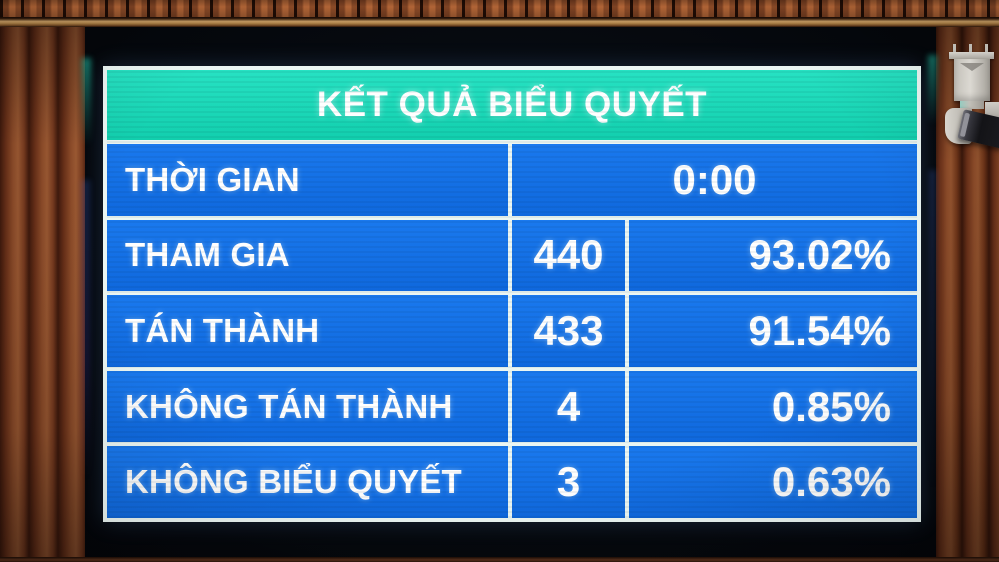  What do you see at coordinates (44, 294) in the screenshot?
I see `wood-slat-panel-left` at bounding box center [44, 294].